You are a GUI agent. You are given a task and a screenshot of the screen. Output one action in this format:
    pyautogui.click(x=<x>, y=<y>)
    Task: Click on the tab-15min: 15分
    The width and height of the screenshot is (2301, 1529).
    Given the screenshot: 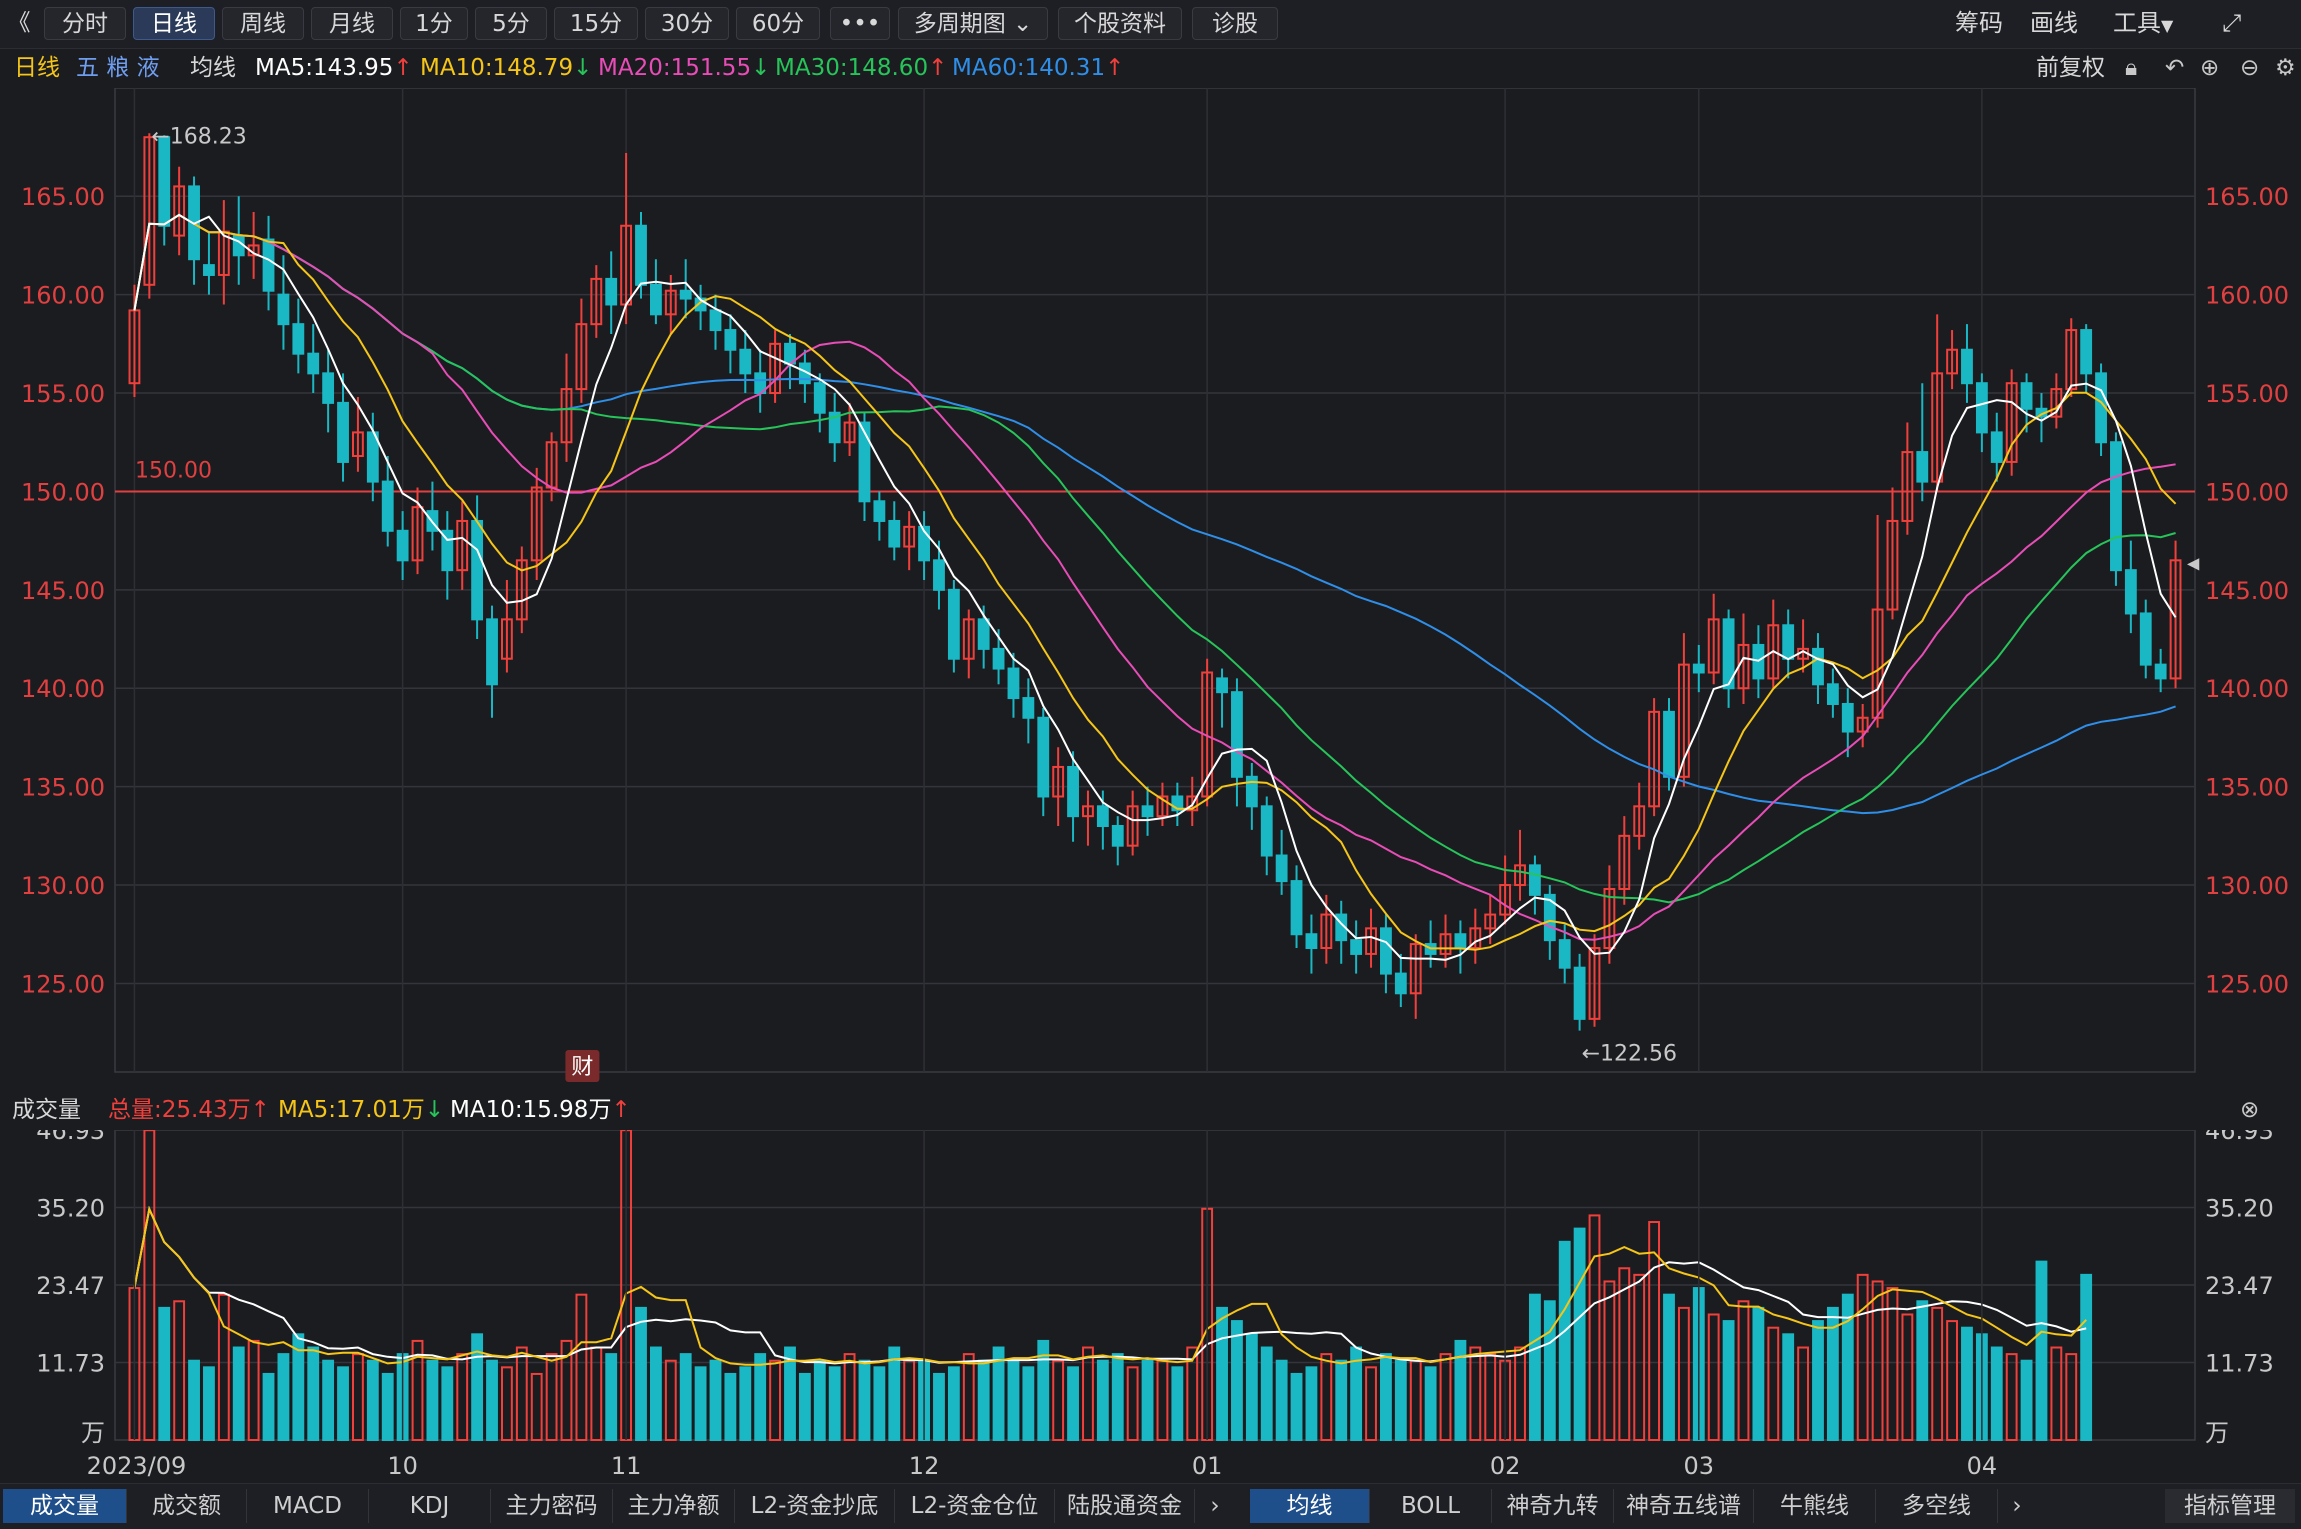 What is the action you would take?
    pyautogui.click(x=596, y=23)
    